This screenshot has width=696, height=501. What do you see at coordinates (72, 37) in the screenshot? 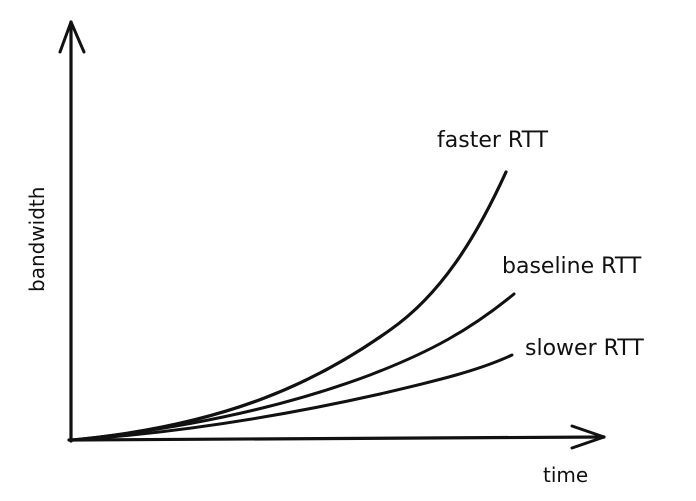
I see `y-axis-arrow-icon` at bounding box center [72, 37].